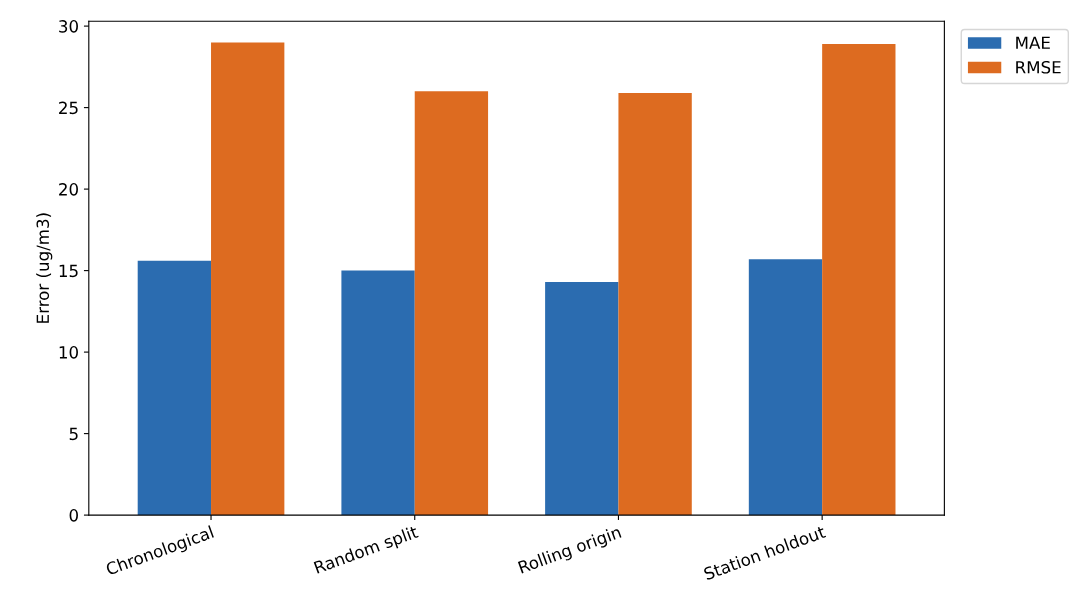 This screenshot has width=1083, height=606. Describe the element at coordinates (73, 515) in the screenshot. I see `y-tick-label: 0` at that location.